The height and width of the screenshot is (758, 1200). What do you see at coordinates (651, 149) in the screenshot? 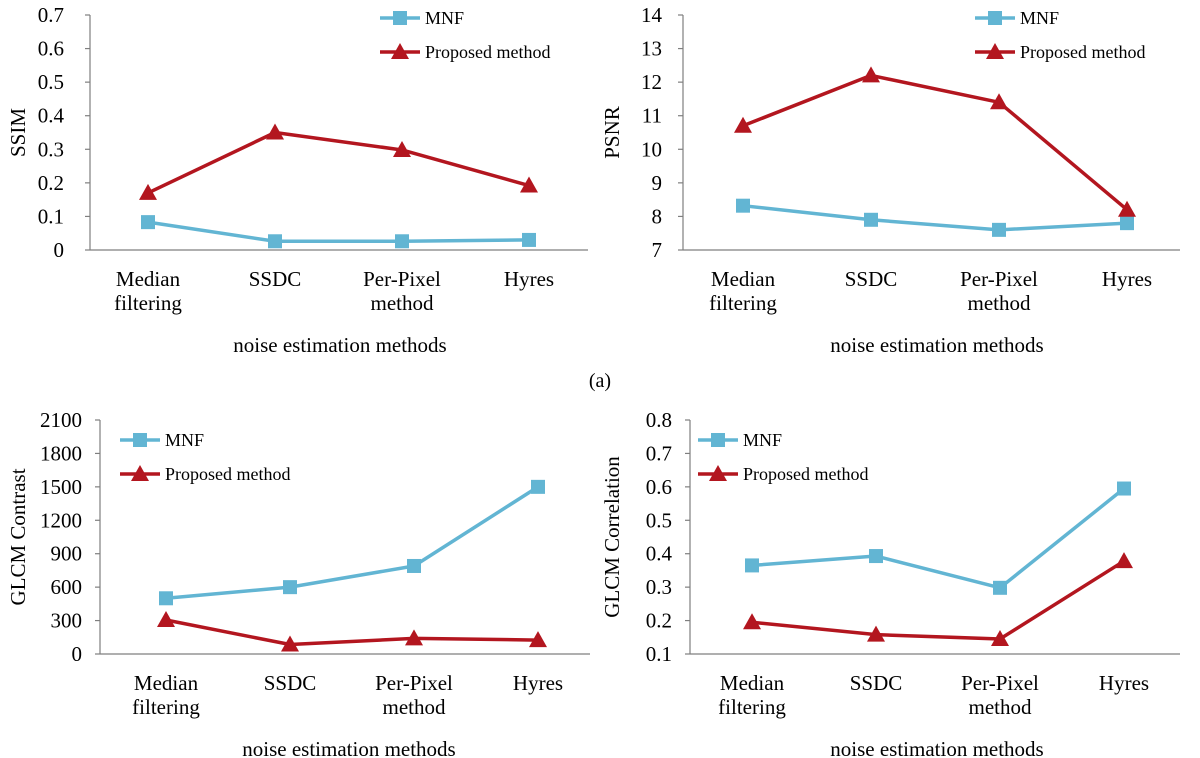
I see `y-tick-label: 10` at bounding box center [651, 149].